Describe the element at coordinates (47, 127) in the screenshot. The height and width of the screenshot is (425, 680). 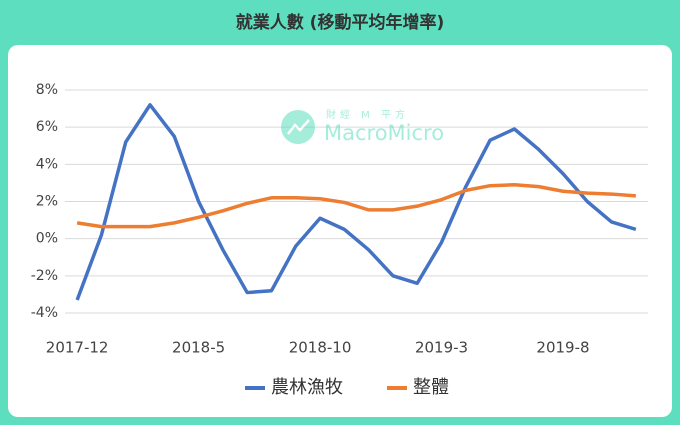
I see `y-tick-label: 6%` at that location.